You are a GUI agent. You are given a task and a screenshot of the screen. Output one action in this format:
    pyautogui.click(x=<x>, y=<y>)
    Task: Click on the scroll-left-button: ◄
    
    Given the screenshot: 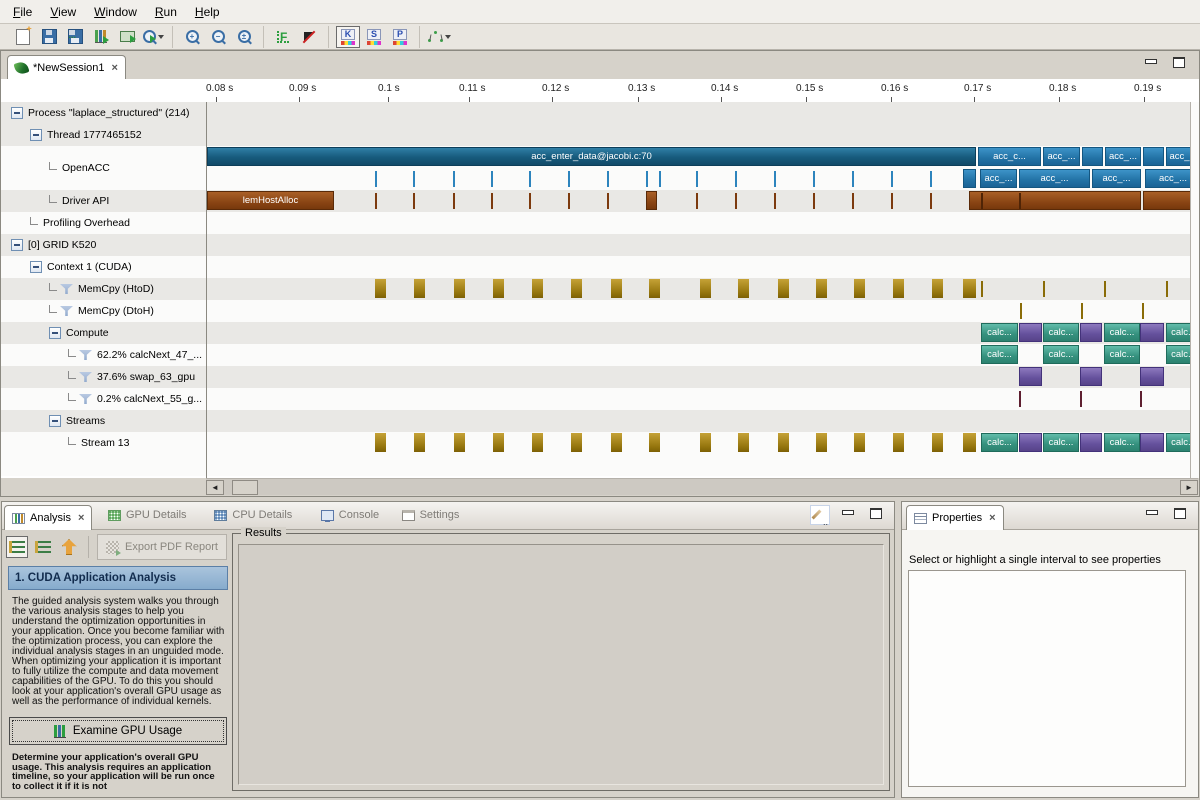 What is the action you would take?
    pyautogui.click(x=215, y=487)
    